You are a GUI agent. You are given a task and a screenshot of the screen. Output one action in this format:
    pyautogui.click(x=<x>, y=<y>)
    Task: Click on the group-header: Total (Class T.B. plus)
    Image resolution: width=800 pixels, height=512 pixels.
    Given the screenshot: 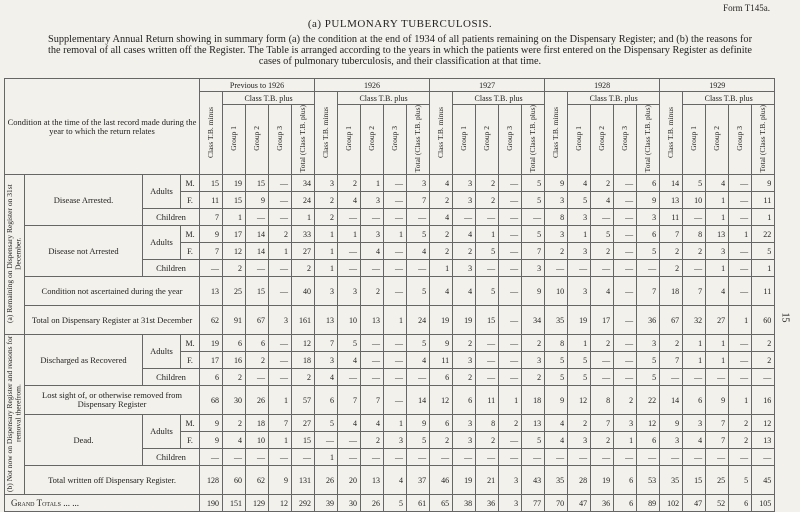 What is the action you would take?
    pyautogui.click(x=648, y=139)
    